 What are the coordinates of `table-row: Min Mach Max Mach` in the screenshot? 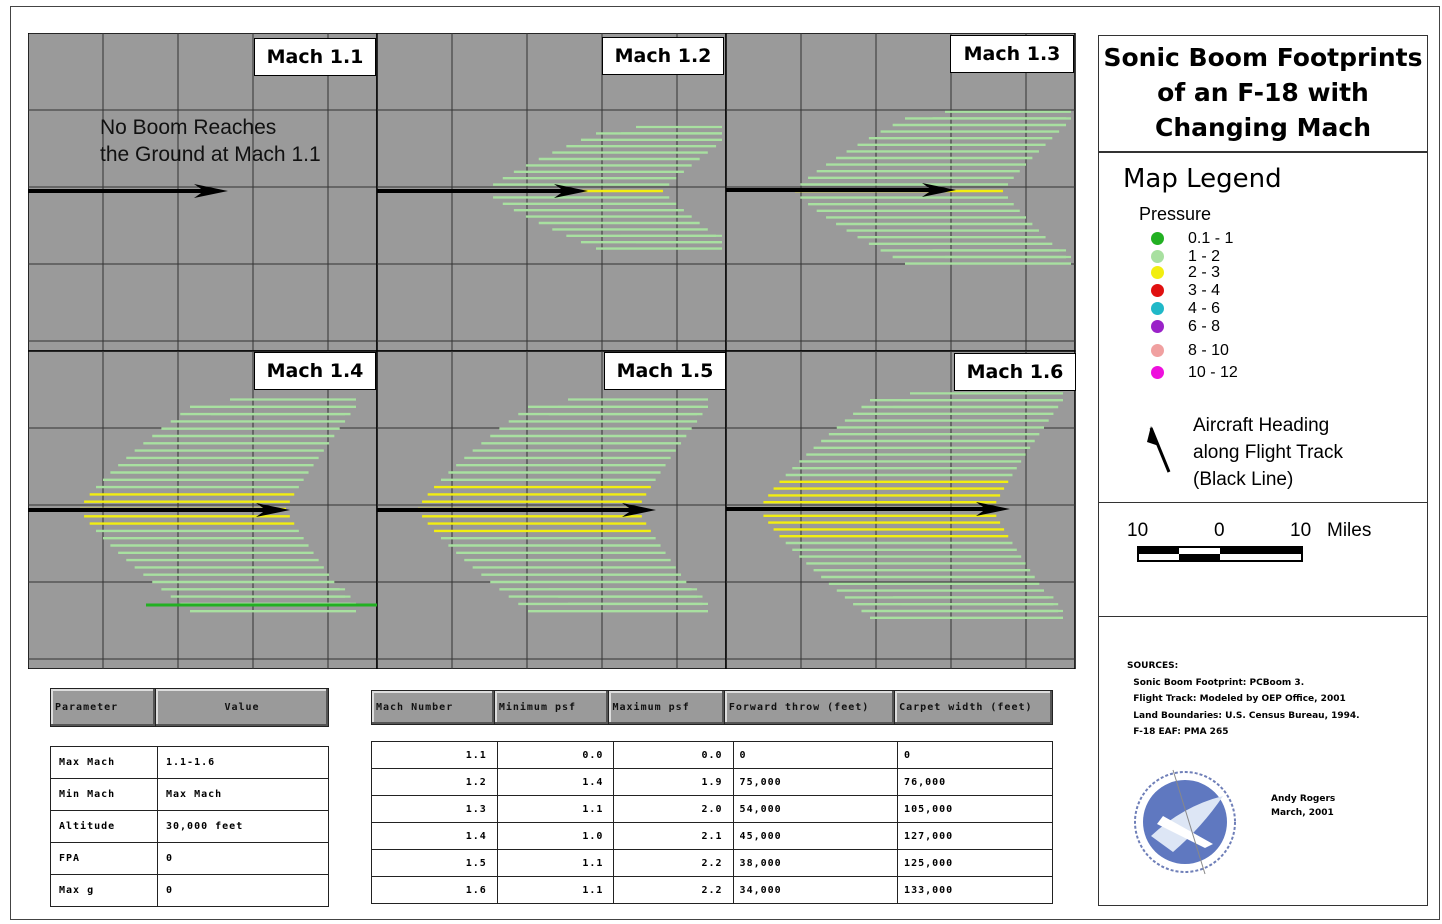 It's located at (189, 794).